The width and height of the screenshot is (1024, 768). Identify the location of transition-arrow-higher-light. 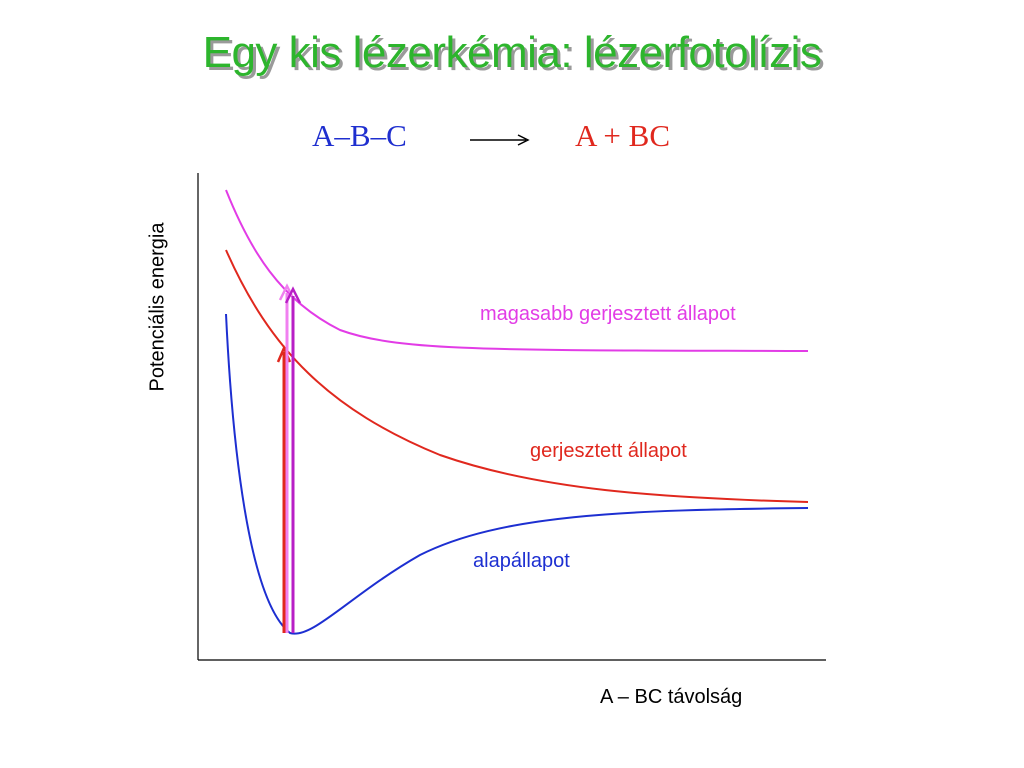
(287, 458).